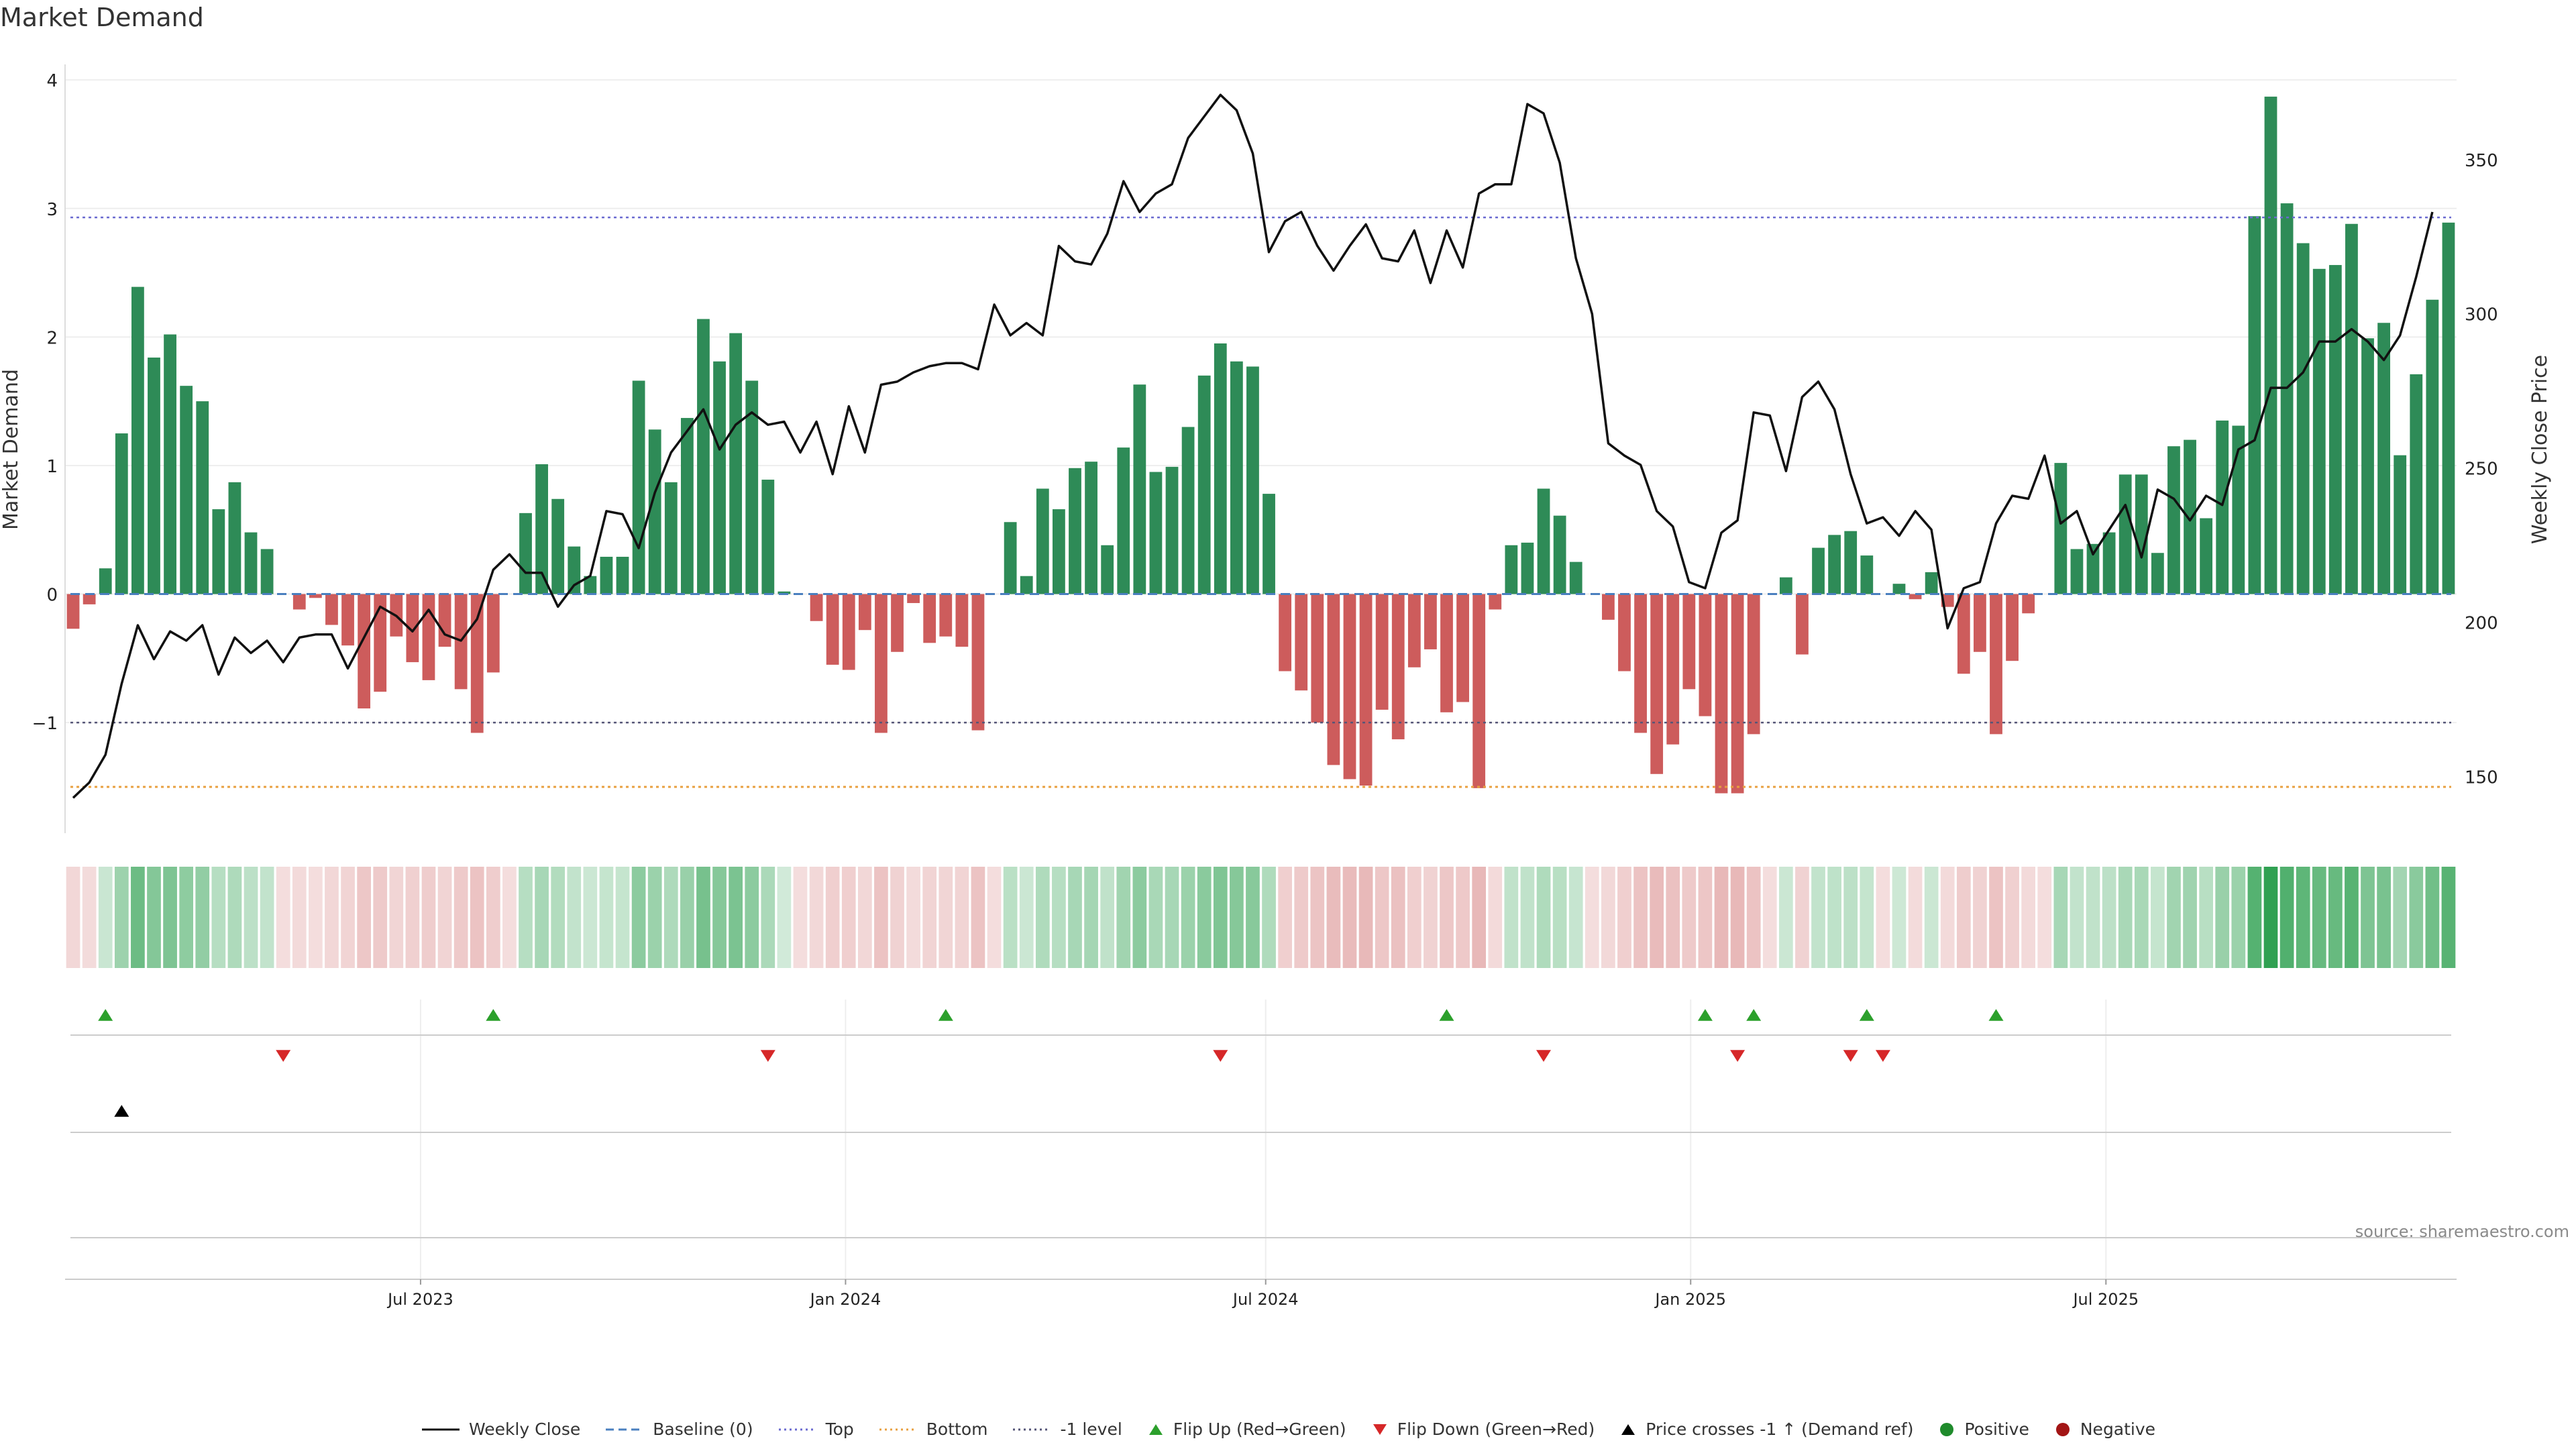 The image size is (2576, 1449). I want to click on x-tick-label: Jul 2025, so click(2105, 1299).